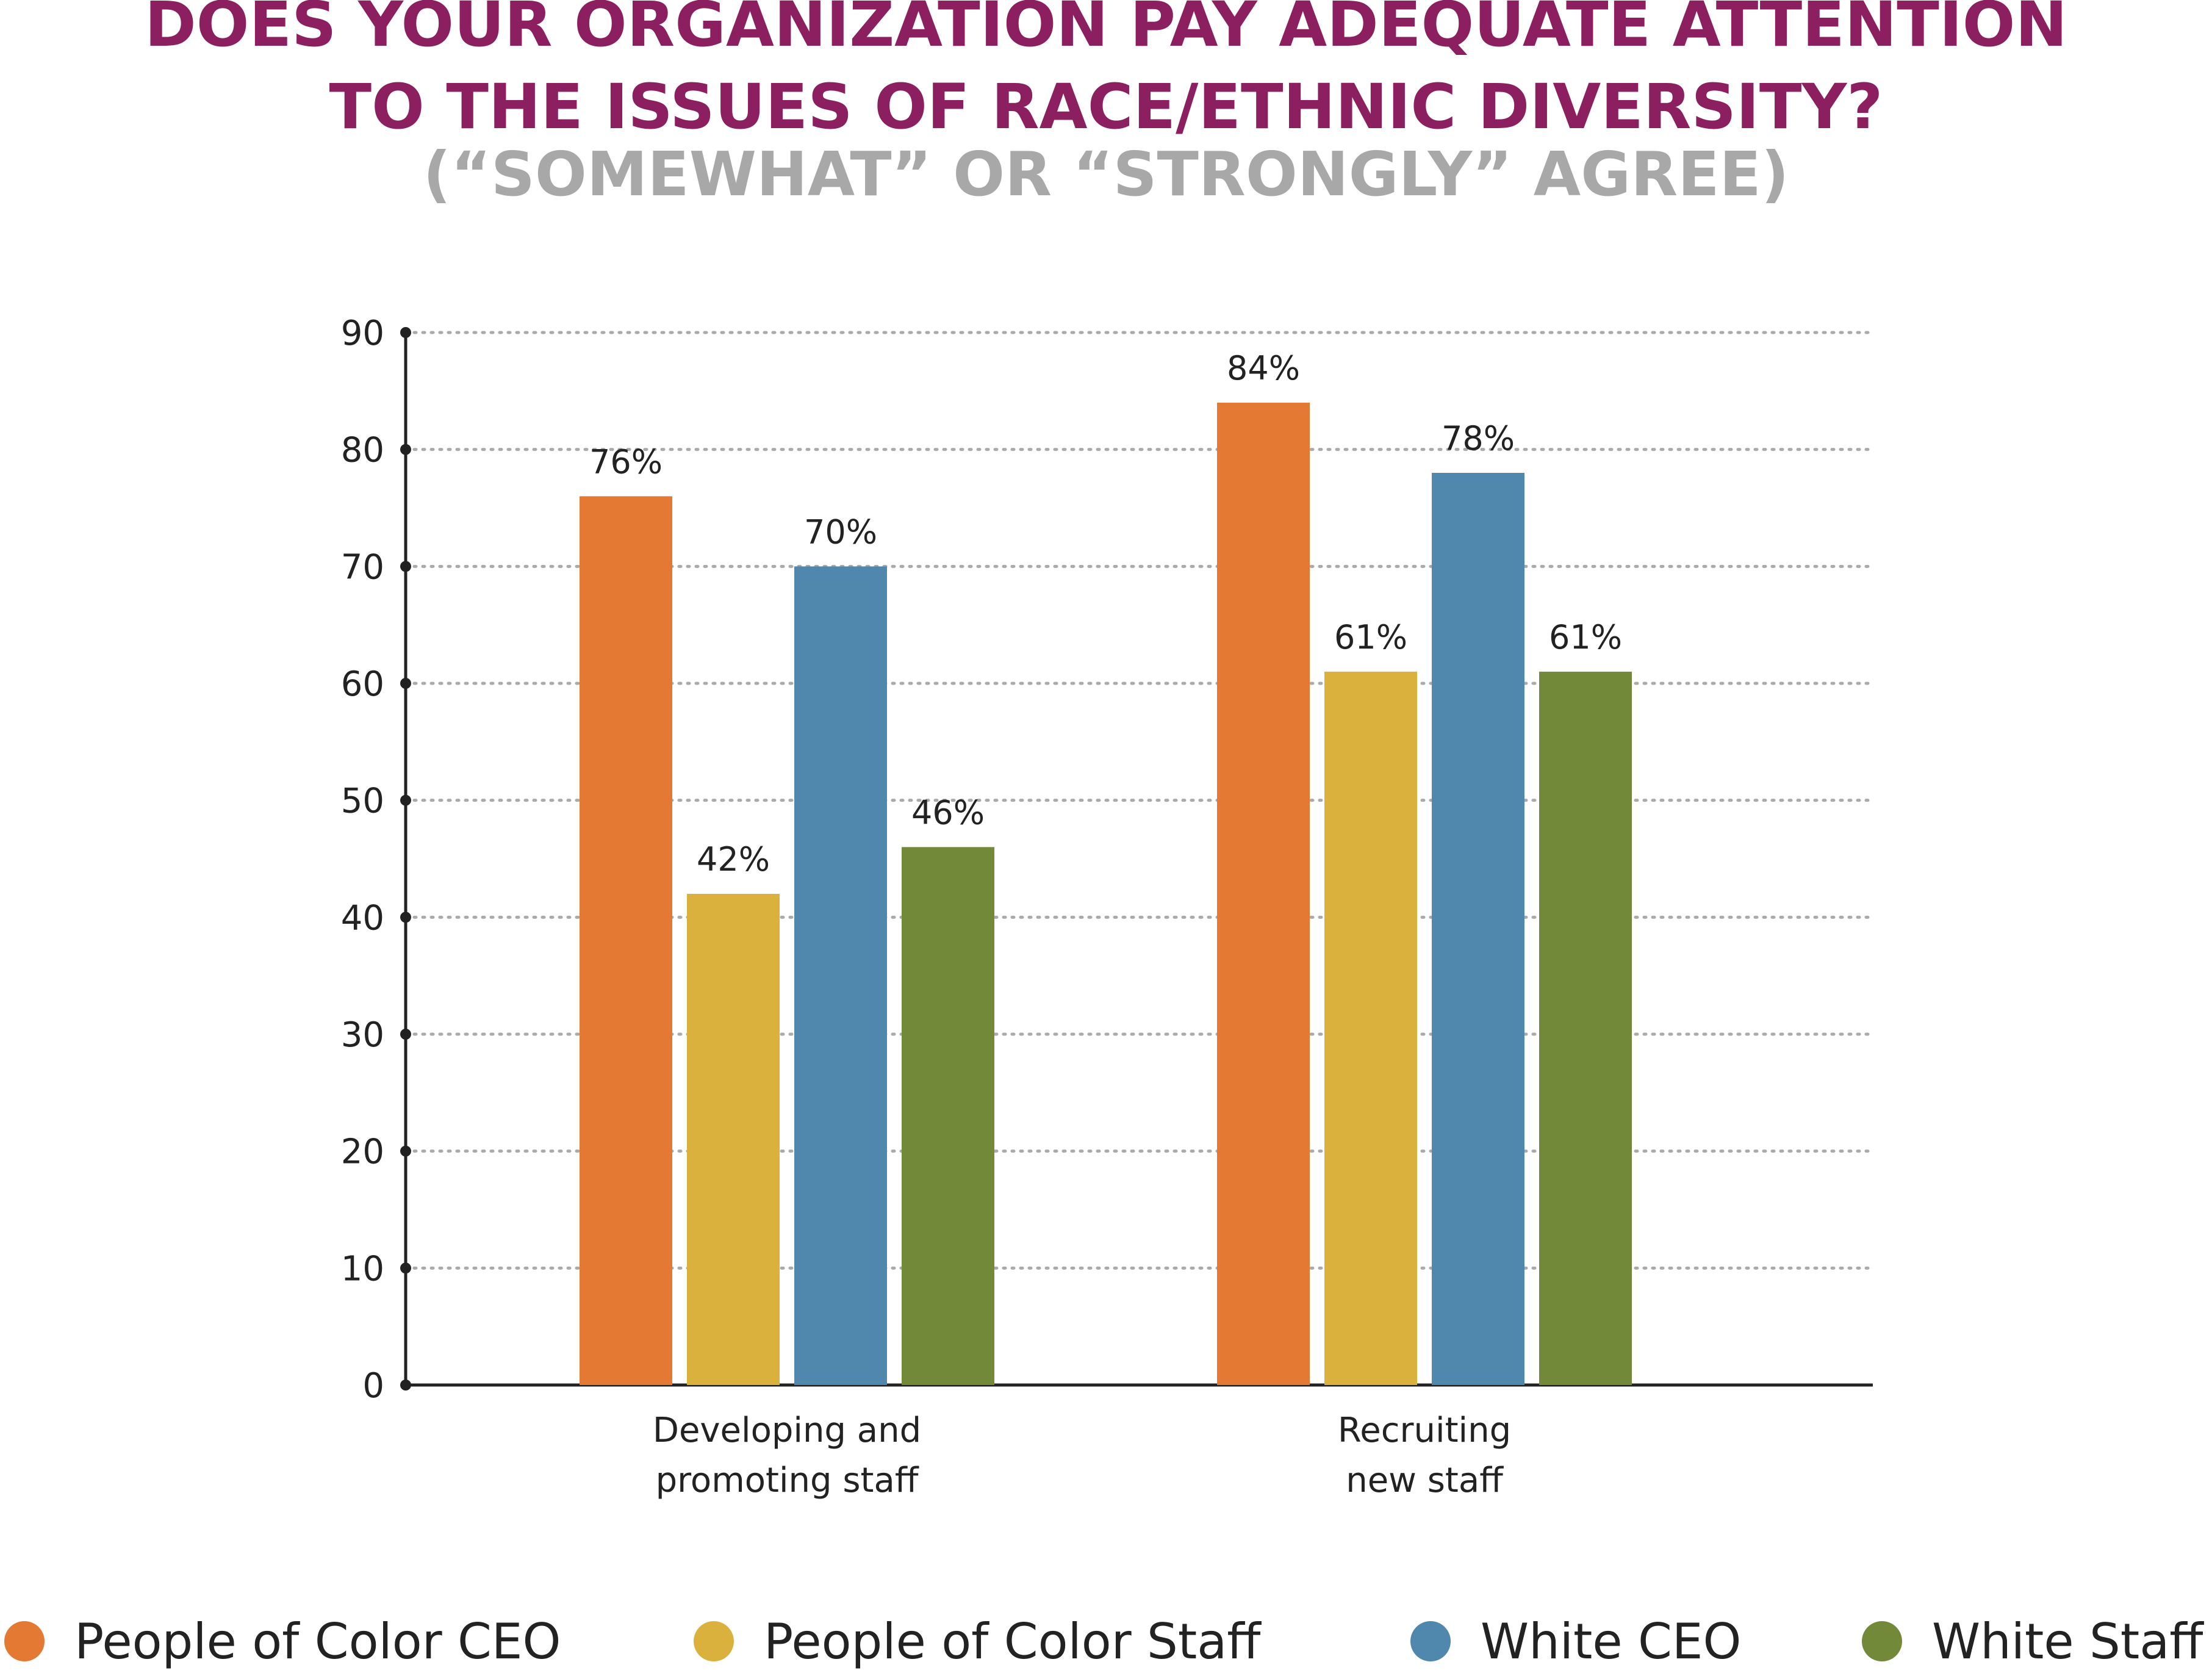 The height and width of the screenshot is (1673, 2212). I want to click on chart-title-line2: TO THE ISSUES OF RACE/ETHNIC DIVERSITY?, so click(1106, 107).